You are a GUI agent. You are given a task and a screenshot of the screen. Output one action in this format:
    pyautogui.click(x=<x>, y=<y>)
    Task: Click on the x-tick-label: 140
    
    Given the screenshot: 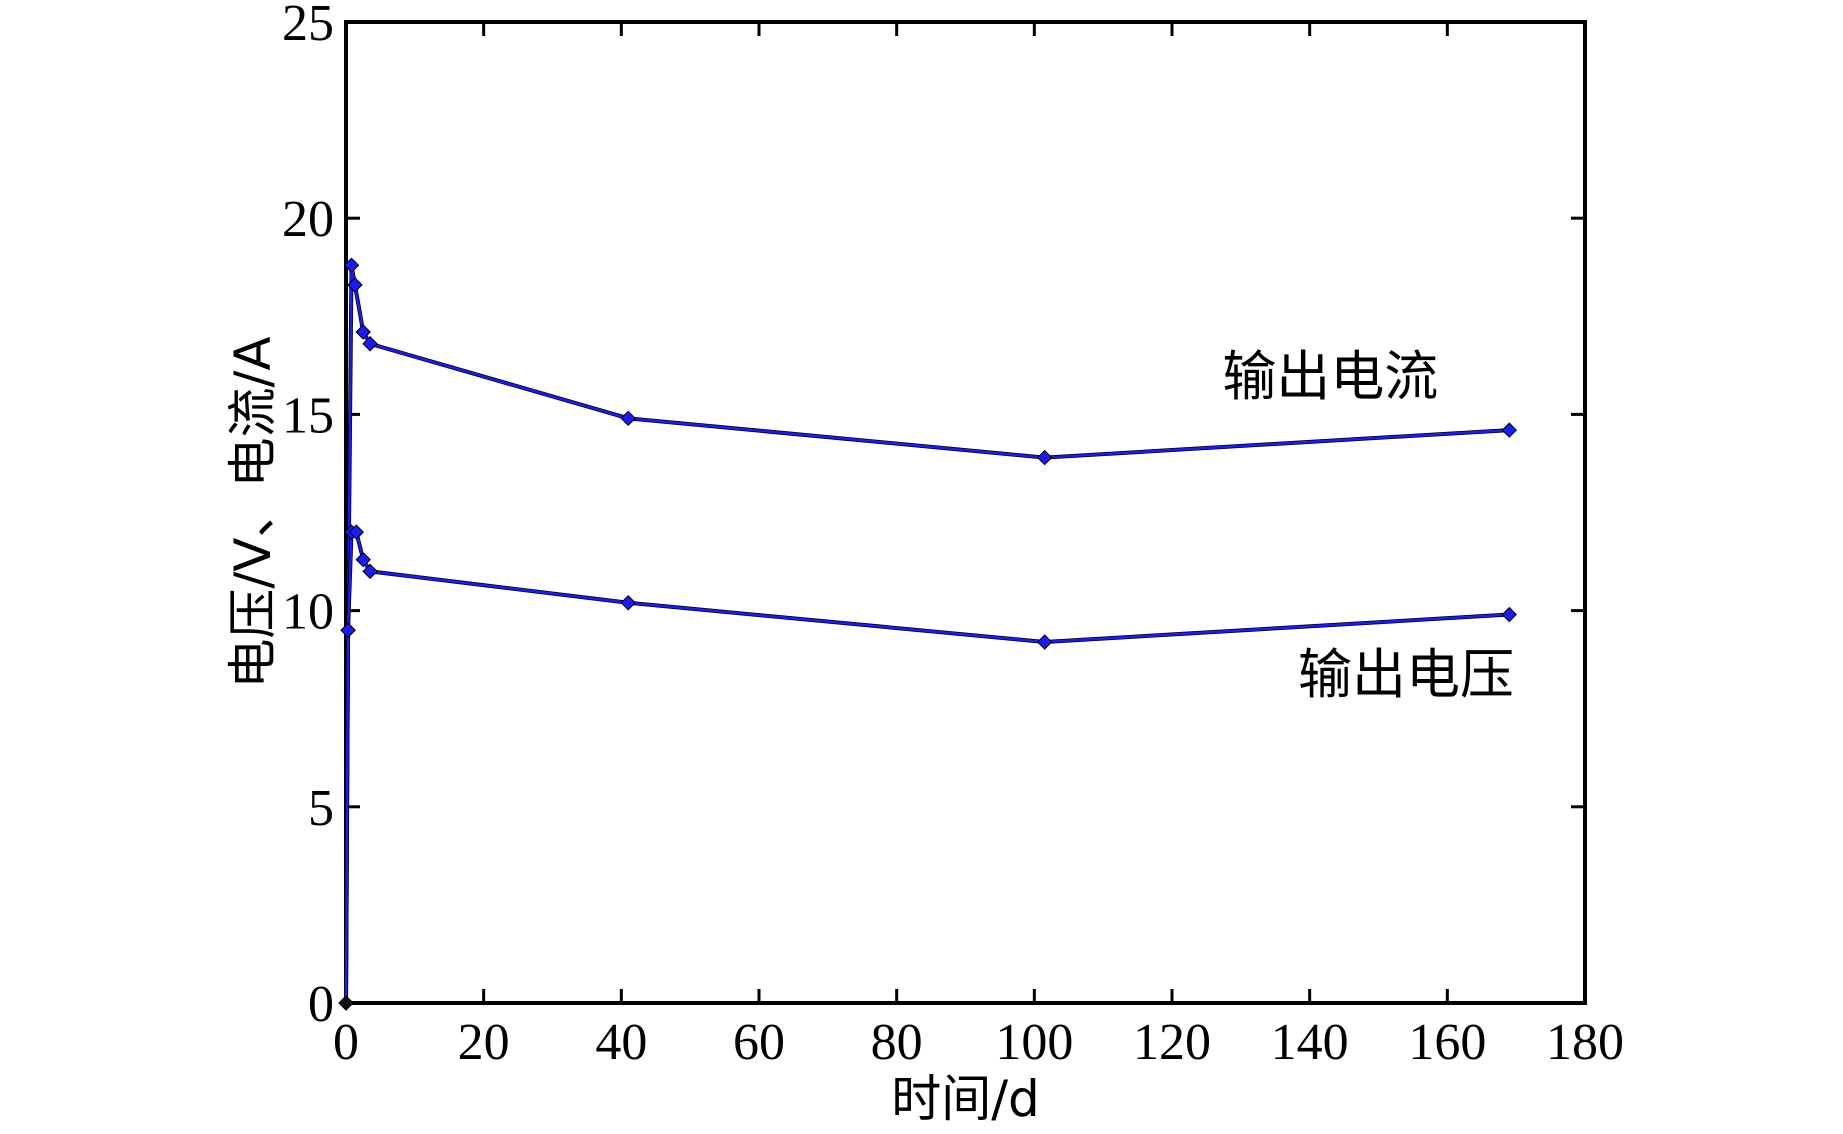 What is the action you would take?
    pyautogui.click(x=1310, y=1042)
    